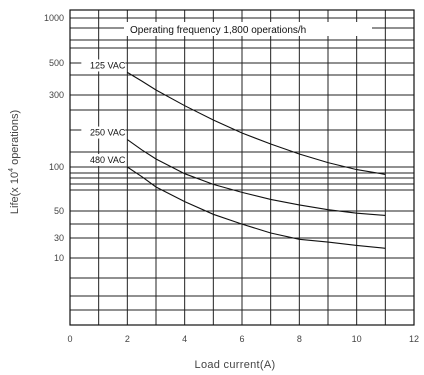 The height and width of the screenshot is (375, 424). Describe the element at coordinates (15, 139) in the screenshot. I see `y-axis-label-post: operations)` at that location.